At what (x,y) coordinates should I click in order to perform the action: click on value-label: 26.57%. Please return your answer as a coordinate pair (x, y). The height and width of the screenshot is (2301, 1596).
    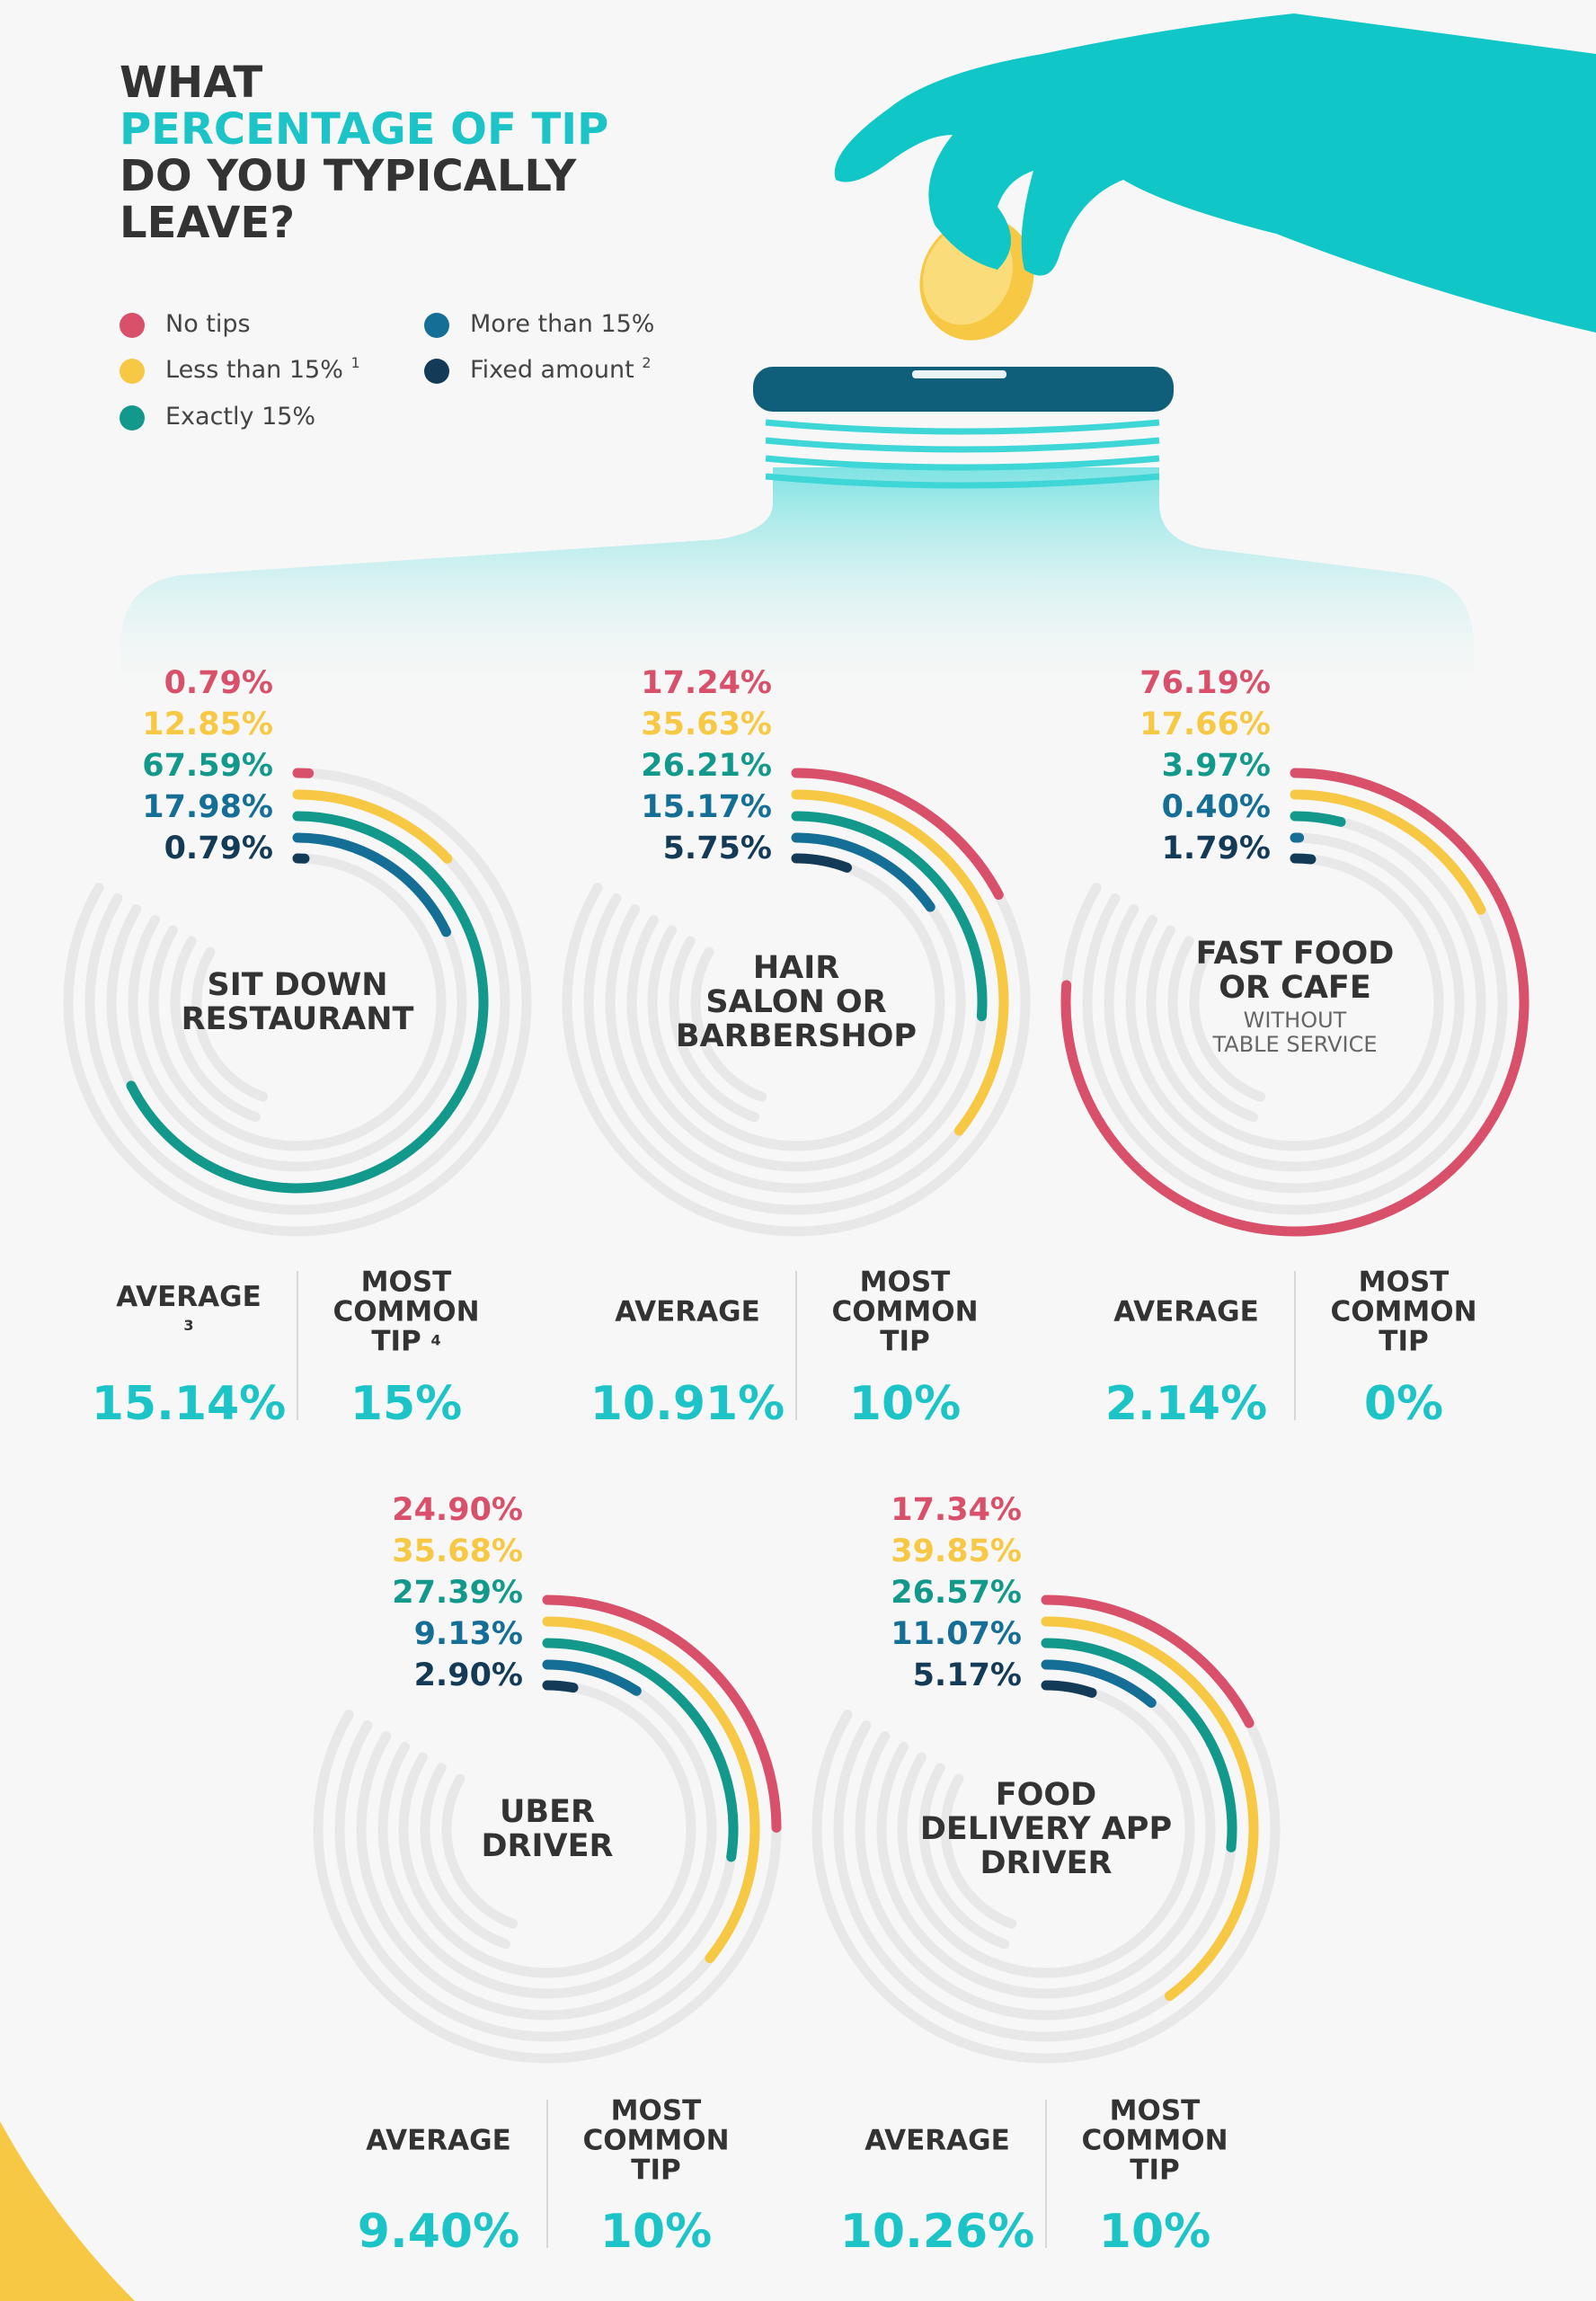
    Looking at the image, I should click on (956, 1593).